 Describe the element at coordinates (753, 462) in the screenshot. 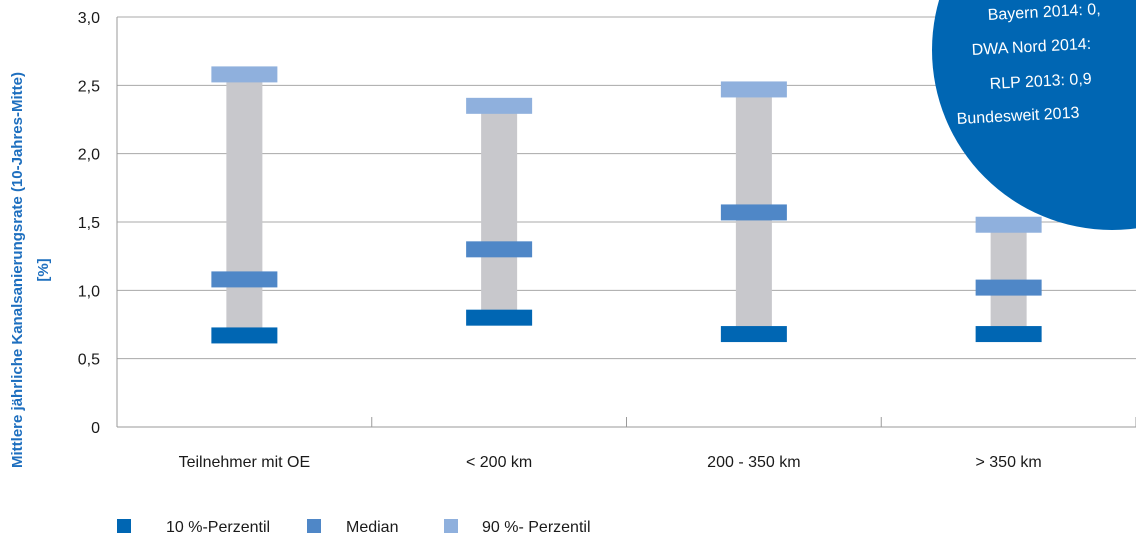

I see `x-category-label: 200 - 350 km` at that location.